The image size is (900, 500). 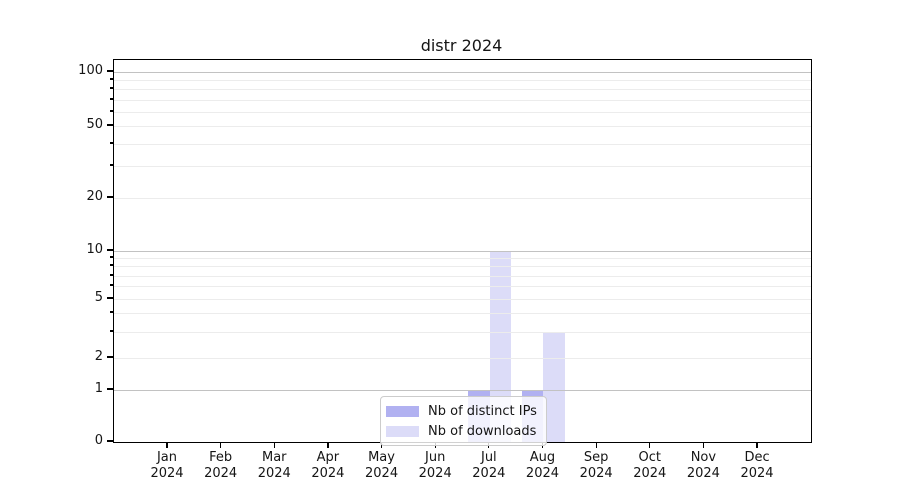 I want to click on xtick-label-nov: Nov 2024, so click(x=703, y=466).